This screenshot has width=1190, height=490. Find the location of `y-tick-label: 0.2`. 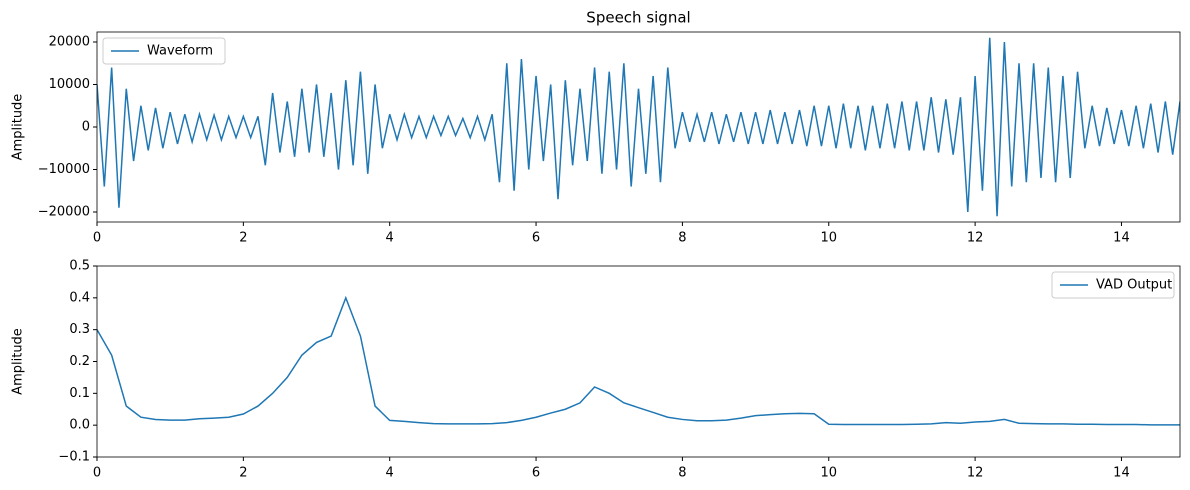

y-tick-label: 0.2 is located at coordinates (79, 361).